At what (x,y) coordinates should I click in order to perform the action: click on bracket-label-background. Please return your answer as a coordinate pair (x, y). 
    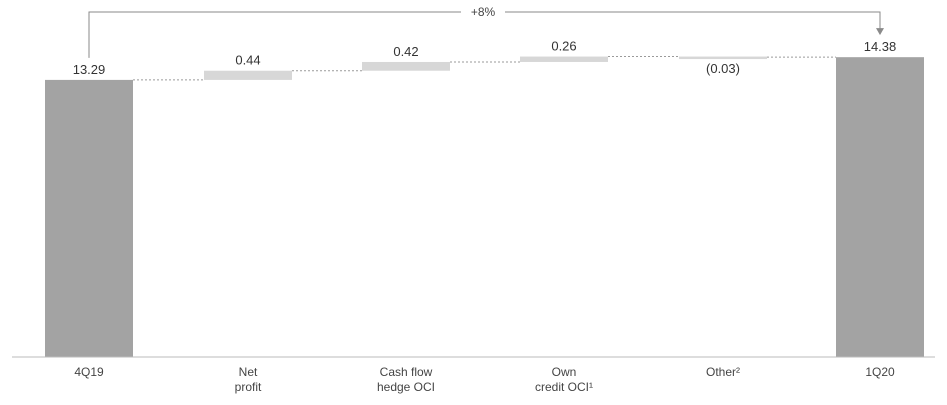
    Looking at the image, I should click on (483, 12).